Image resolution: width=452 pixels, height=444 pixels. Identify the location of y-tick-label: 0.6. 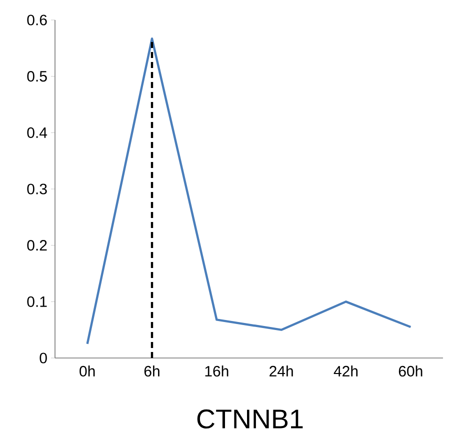
(37, 20).